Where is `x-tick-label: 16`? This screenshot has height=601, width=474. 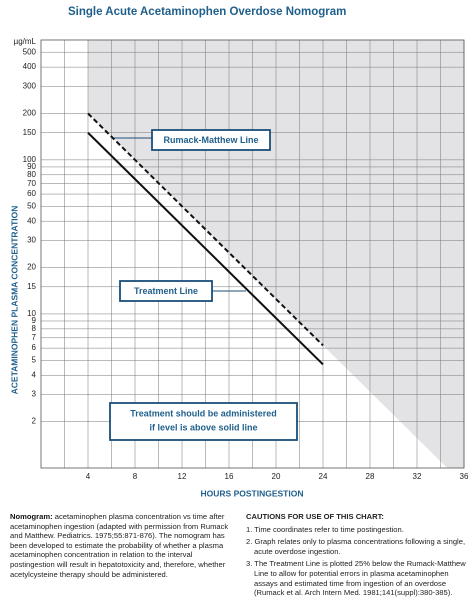
x-tick-label: 16 is located at coordinates (229, 476).